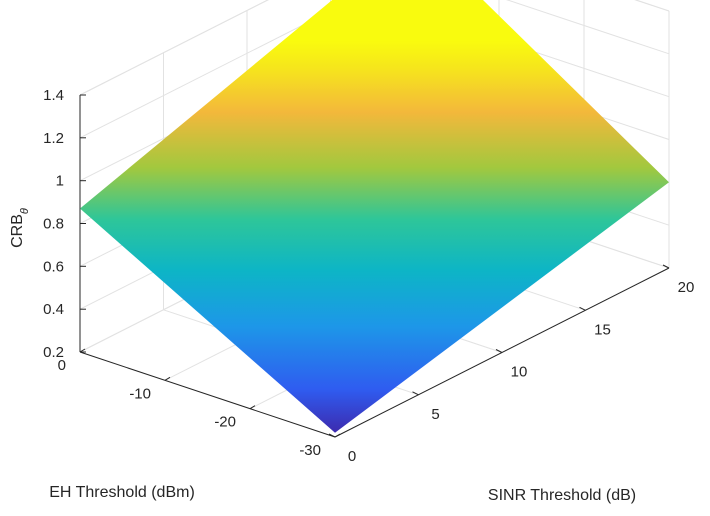 This screenshot has width=710, height=516. I want to click on gridline-z-back-x, so click(216, 69).